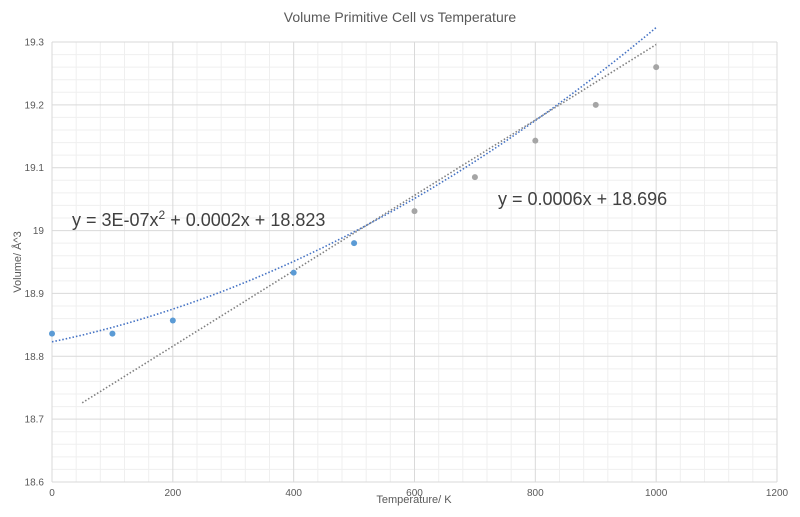  I want to click on y-tick-label: 18.9, so click(35, 294).